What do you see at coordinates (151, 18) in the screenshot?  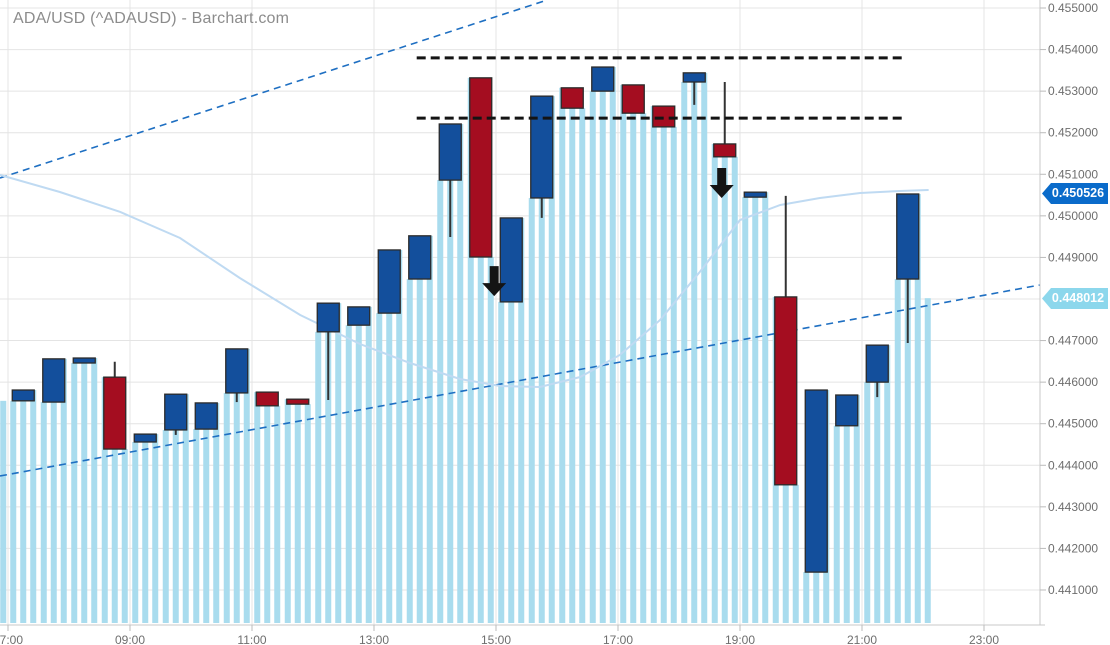 I see `chart-title: ADA/USD (^ADAUSD) - Barchart.com` at bounding box center [151, 18].